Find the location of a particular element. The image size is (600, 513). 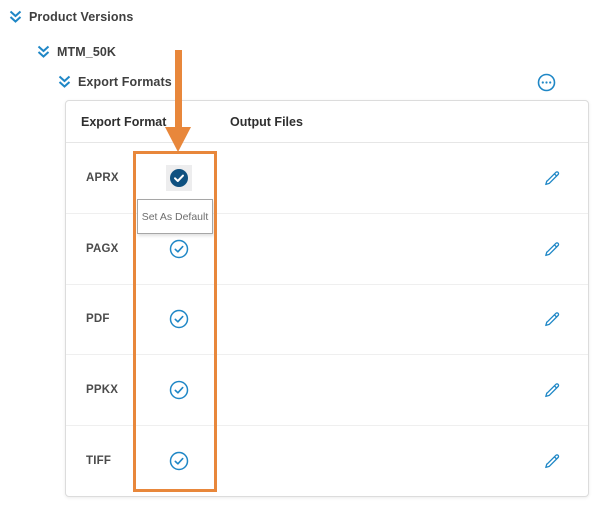

more-options-button is located at coordinates (546, 82).